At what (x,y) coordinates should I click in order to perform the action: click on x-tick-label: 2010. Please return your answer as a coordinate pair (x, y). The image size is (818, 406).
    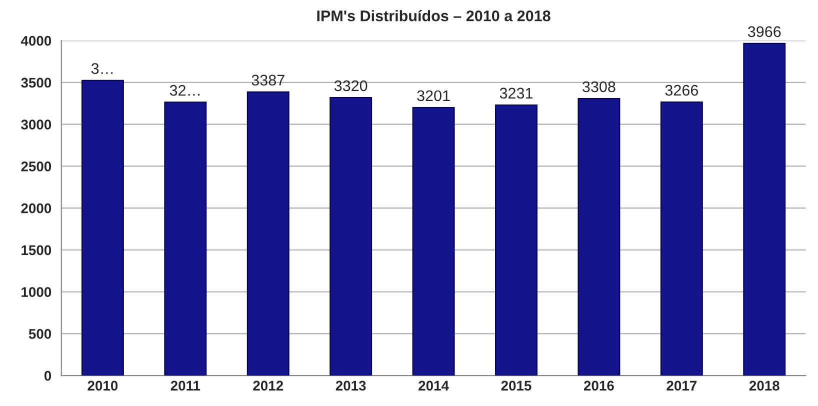
    Looking at the image, I should click on (103, 385).